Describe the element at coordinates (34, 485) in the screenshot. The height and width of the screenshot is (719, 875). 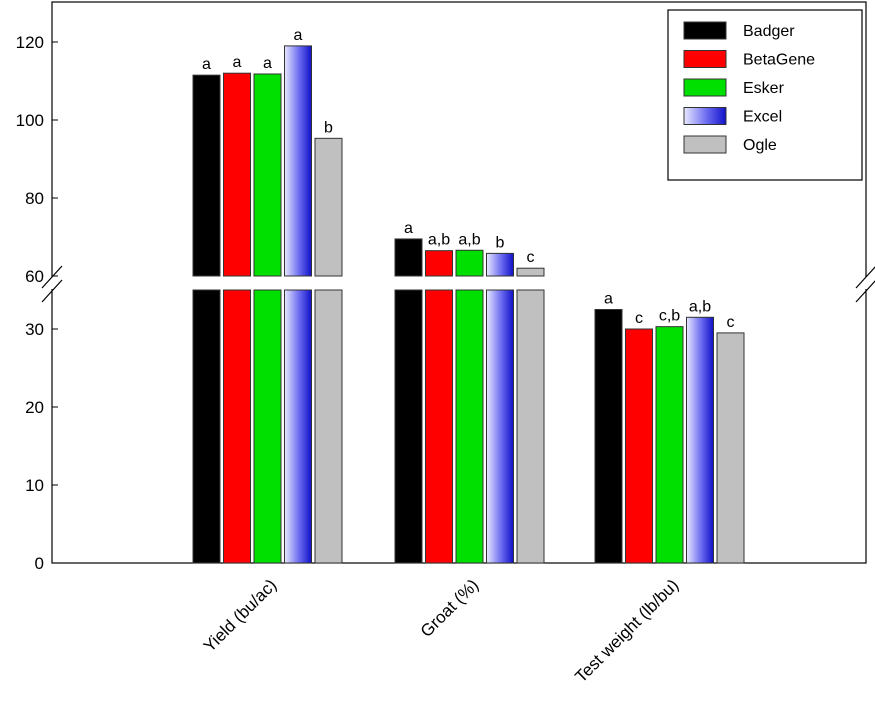
I see `y-tick-label: 10` at that location.